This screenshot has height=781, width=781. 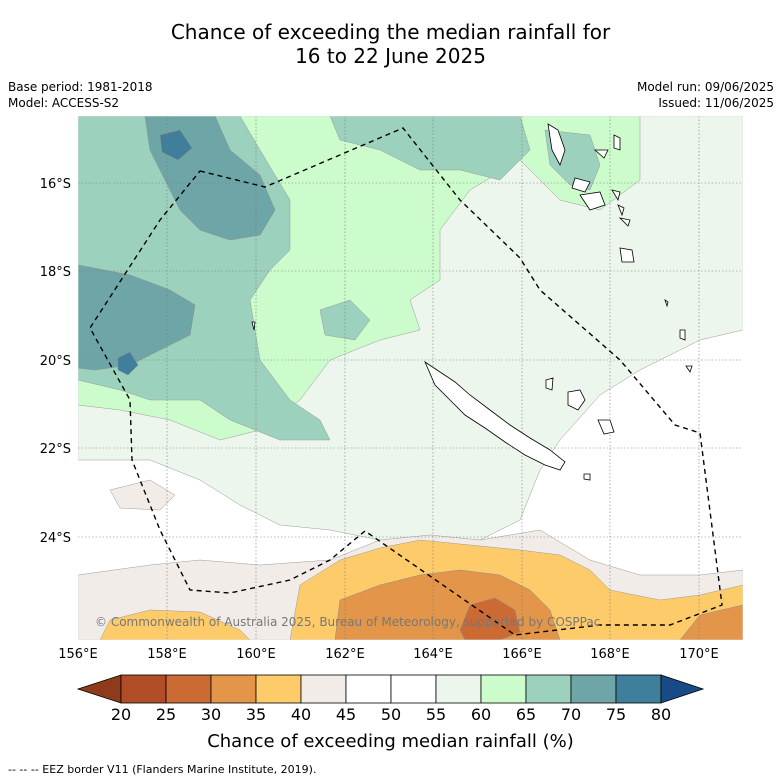 What do you see at coordinates (610, 654) in the screenshot?
I see `lon-label-168e: 168°E` at bounding box center [610, 654].